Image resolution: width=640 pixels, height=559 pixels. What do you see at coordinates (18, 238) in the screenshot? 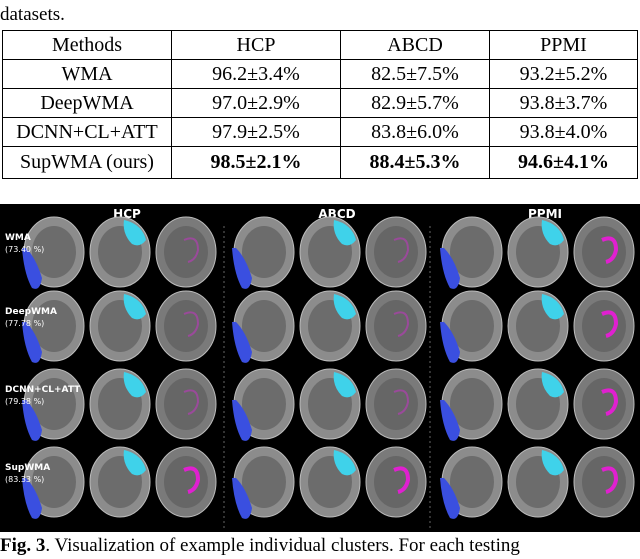
I see `row-method: WMA` at bounding box center [18, 238].